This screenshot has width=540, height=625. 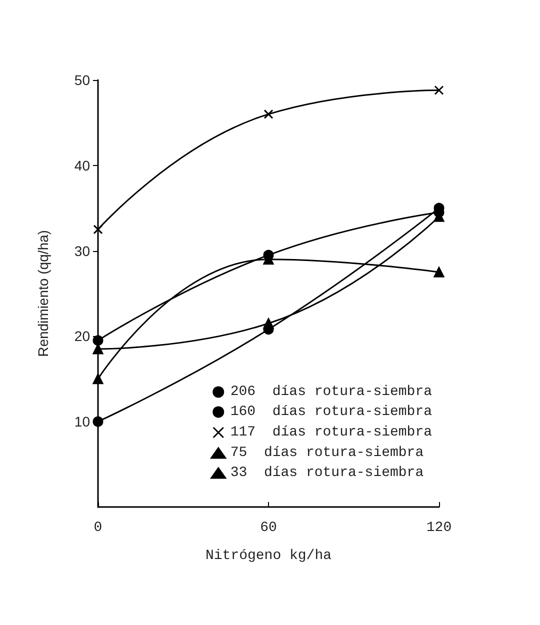 I want to click on x-axis-title: Nitrógeno kg/ha, so click(x=268, y=556).